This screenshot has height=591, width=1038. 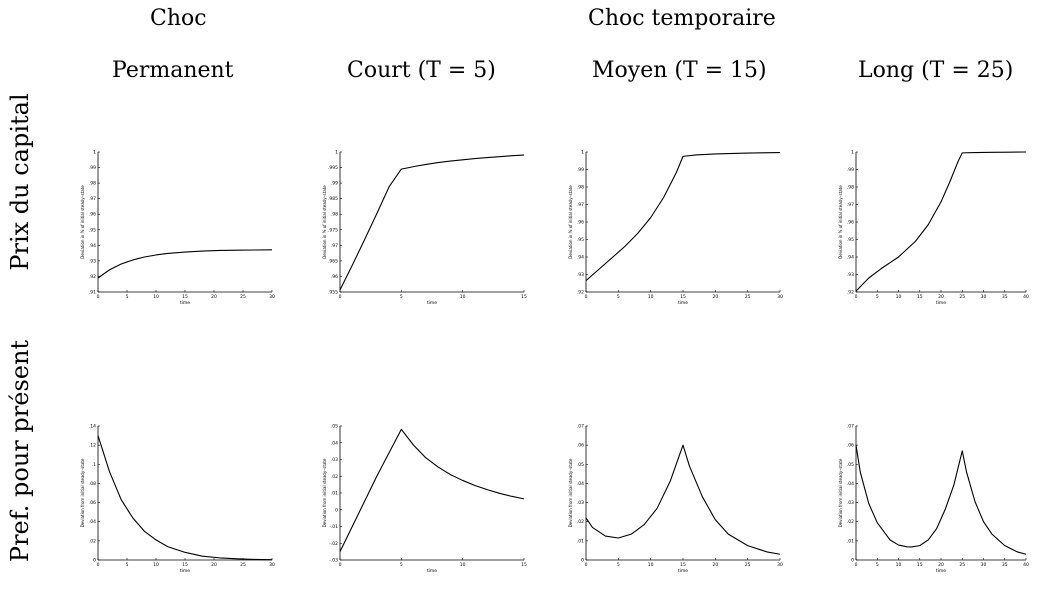 I want to click on y-tick-label: .965, so click(x=333, y=261).